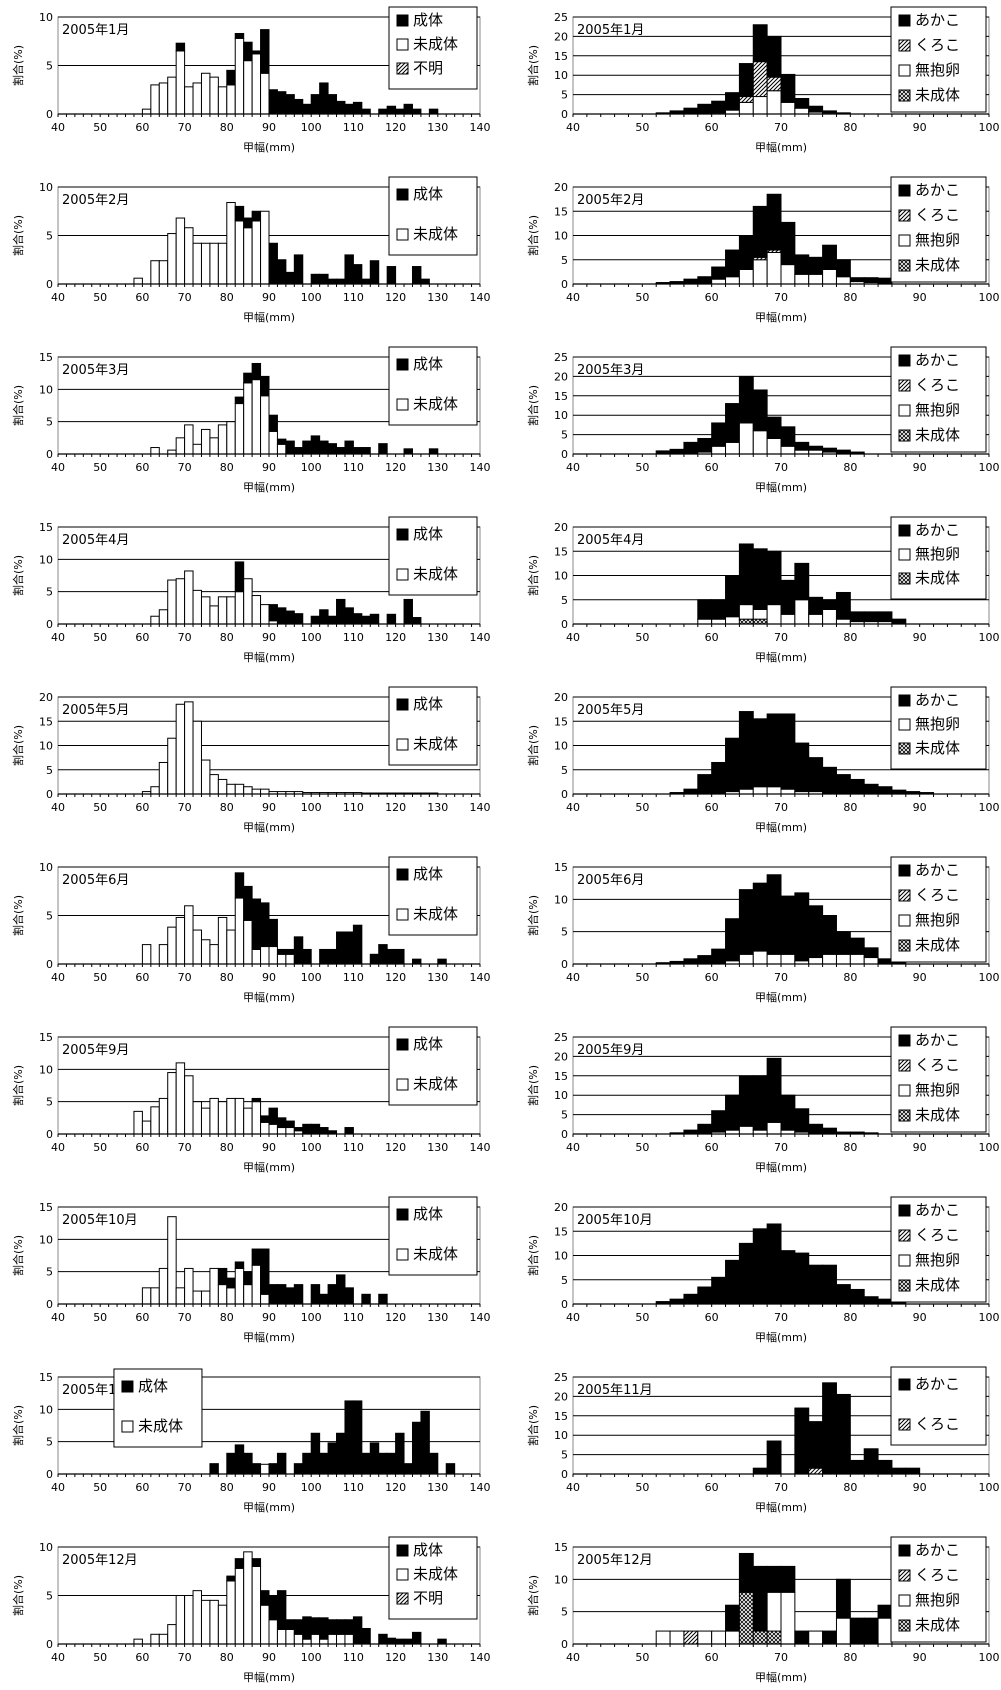  What do you see at coordinates (615, 1220) in the screenshot?
I see `panel-title: 2005年10月` at bounding box center [615, 1220].